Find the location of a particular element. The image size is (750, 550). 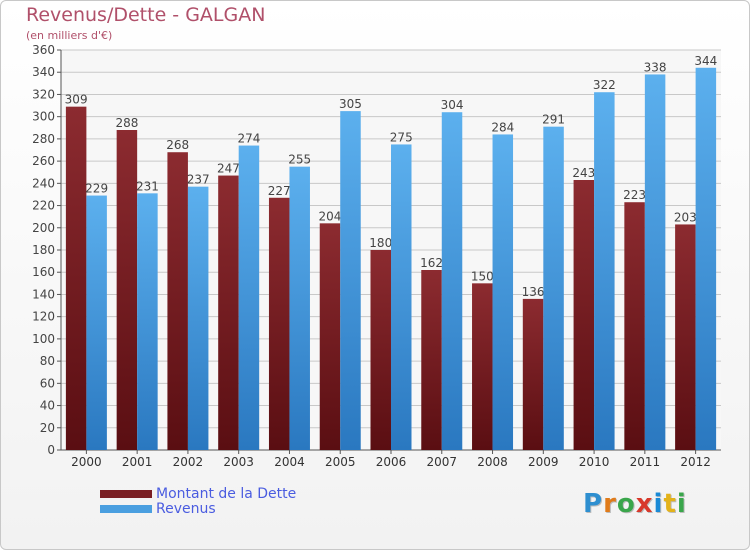

data-label-revenus: 231 is located at coordinates (147, 186).